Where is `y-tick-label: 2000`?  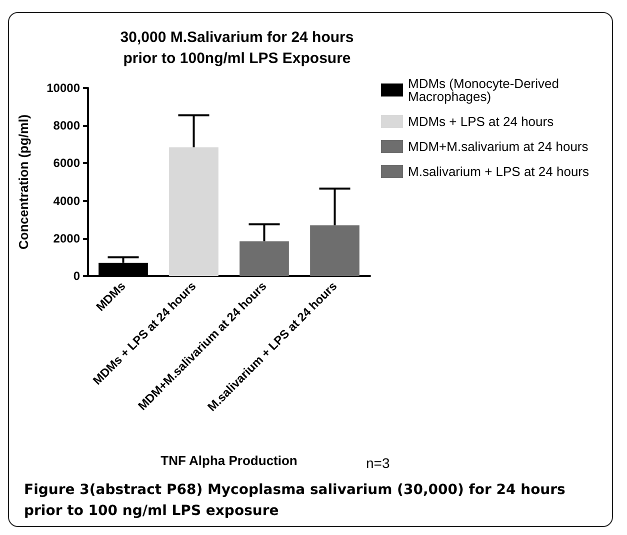
y-tick-label: 2000 is located at coordinates (66, 238).